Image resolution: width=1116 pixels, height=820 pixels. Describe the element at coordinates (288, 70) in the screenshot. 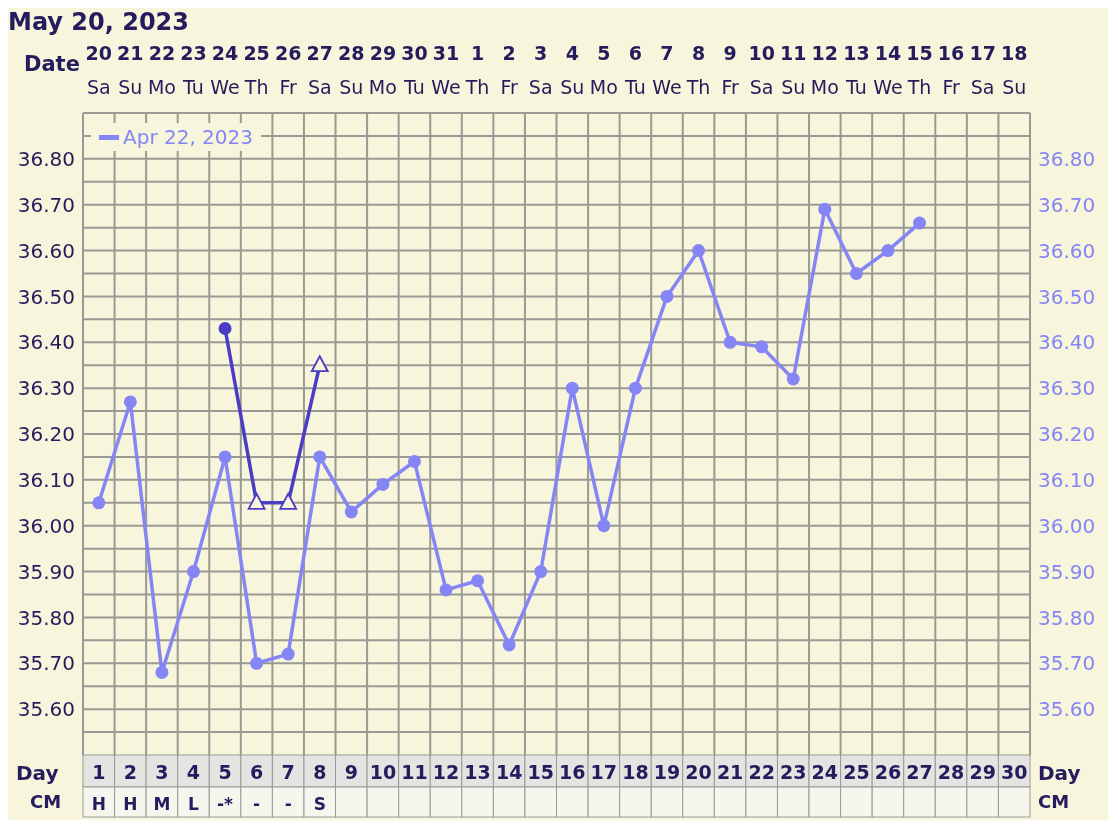

I see `text: 26 Fr` at that location.